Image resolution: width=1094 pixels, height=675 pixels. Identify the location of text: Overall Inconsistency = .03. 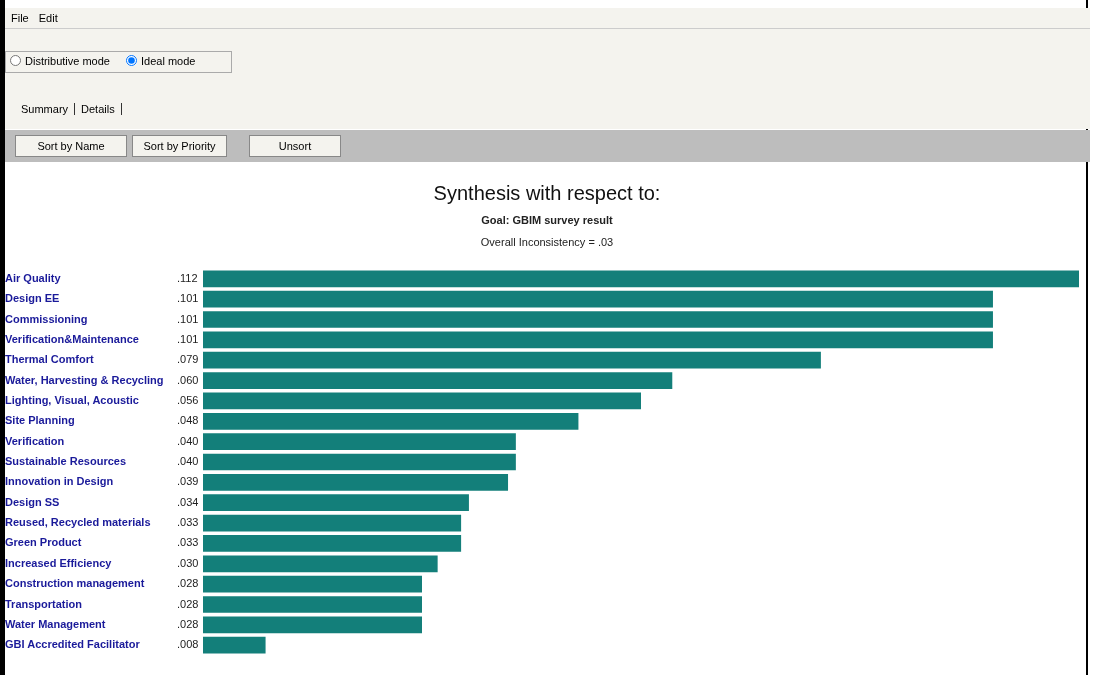
(547, 242).